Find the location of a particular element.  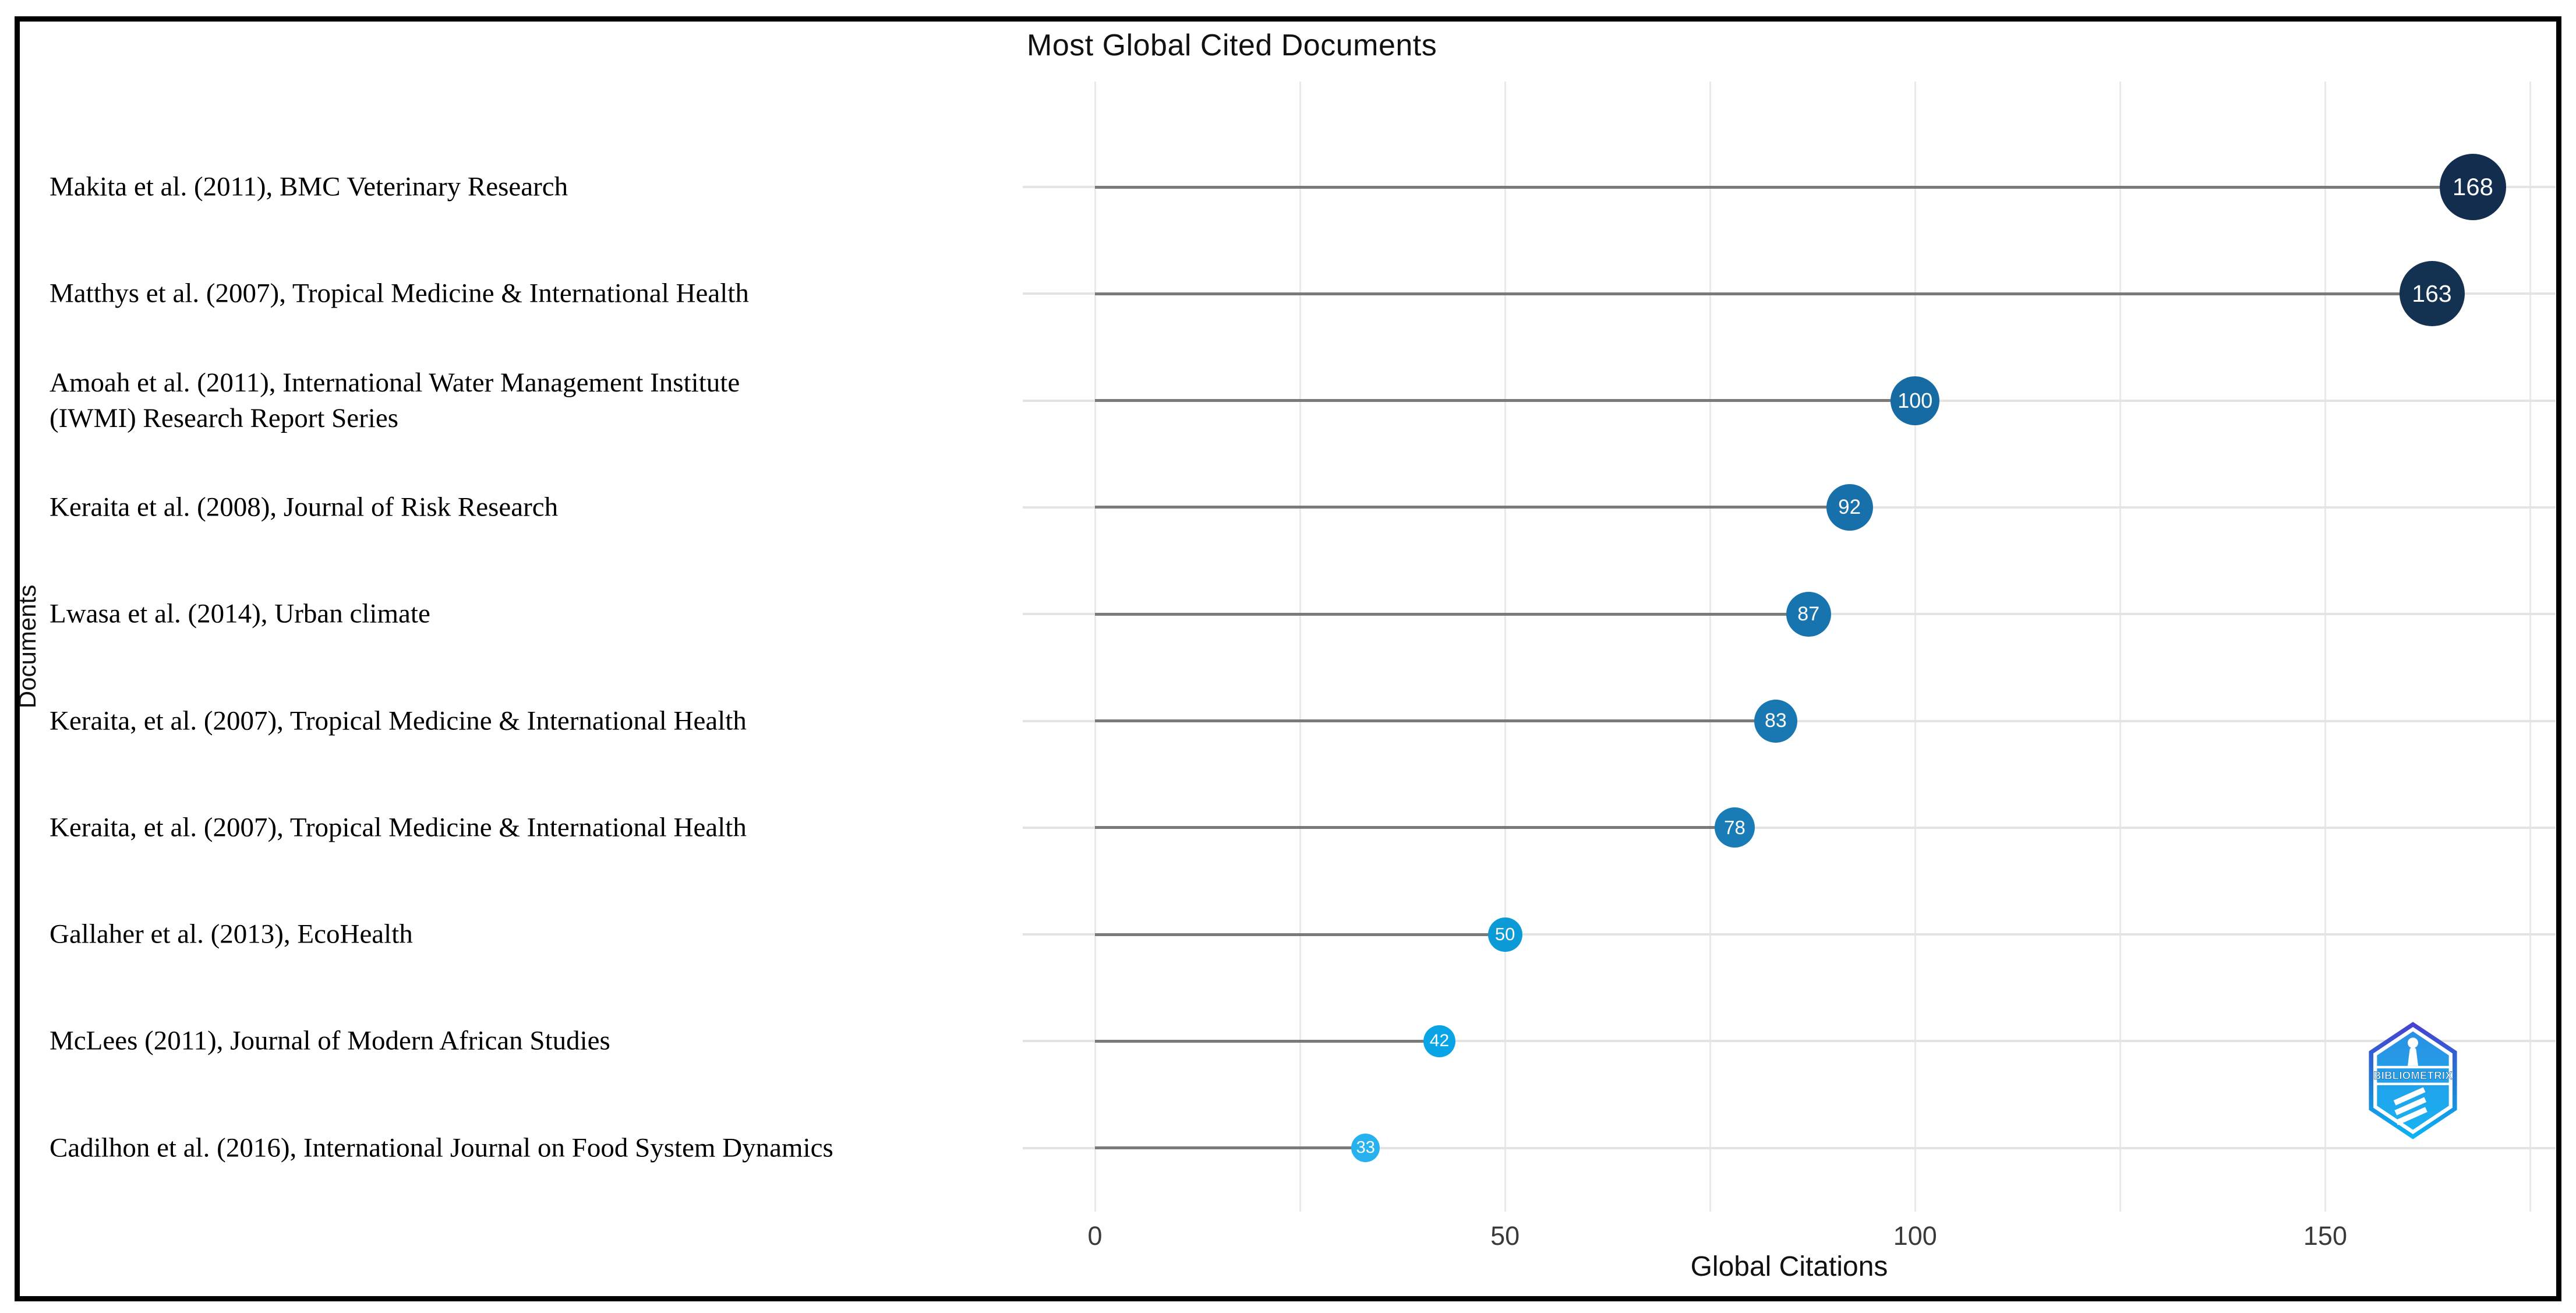

logo-hexagon-inner is located at coordinates (2413, 1080).